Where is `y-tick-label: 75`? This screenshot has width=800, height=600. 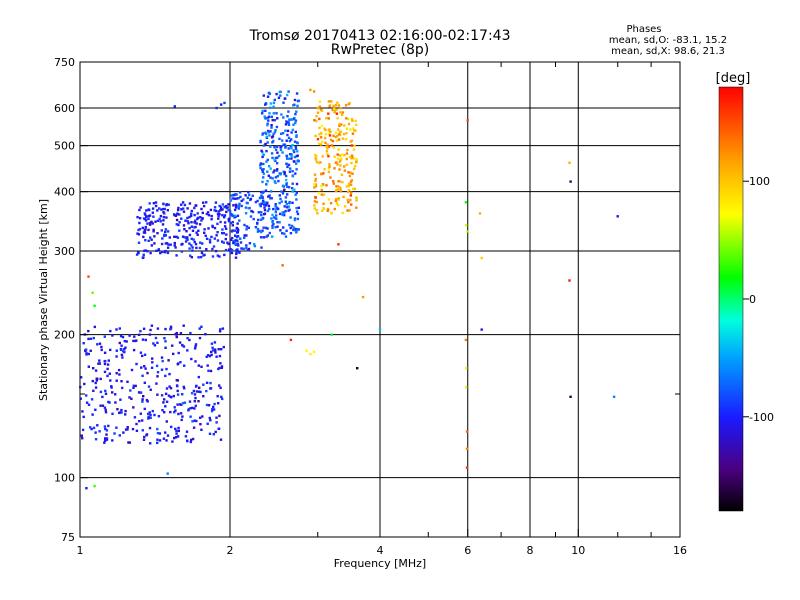 y-tick-label: 75 is located at coordinates (68, 537).